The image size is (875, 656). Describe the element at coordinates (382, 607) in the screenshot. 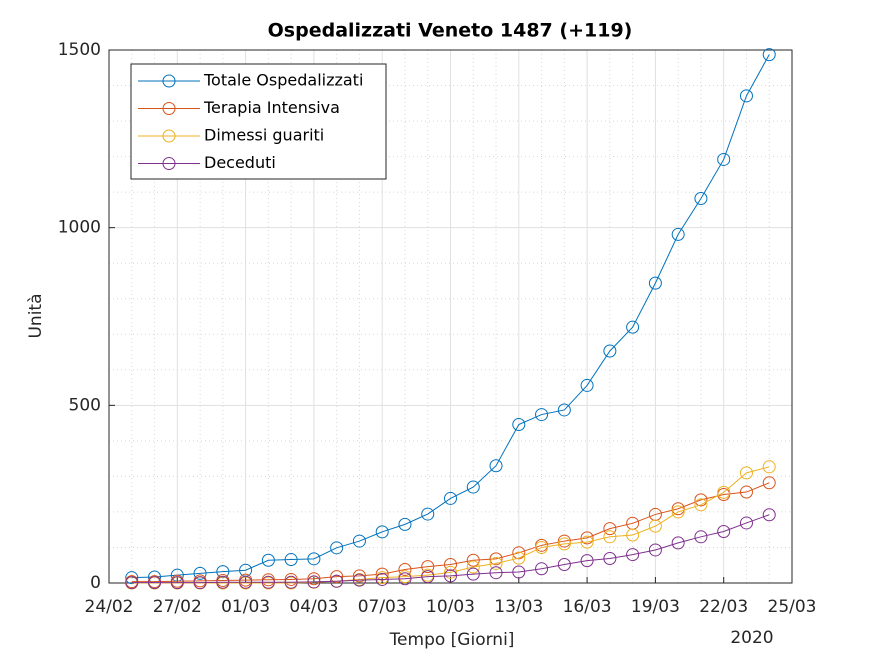

I see `x-tick-label: 07/03` at that location.